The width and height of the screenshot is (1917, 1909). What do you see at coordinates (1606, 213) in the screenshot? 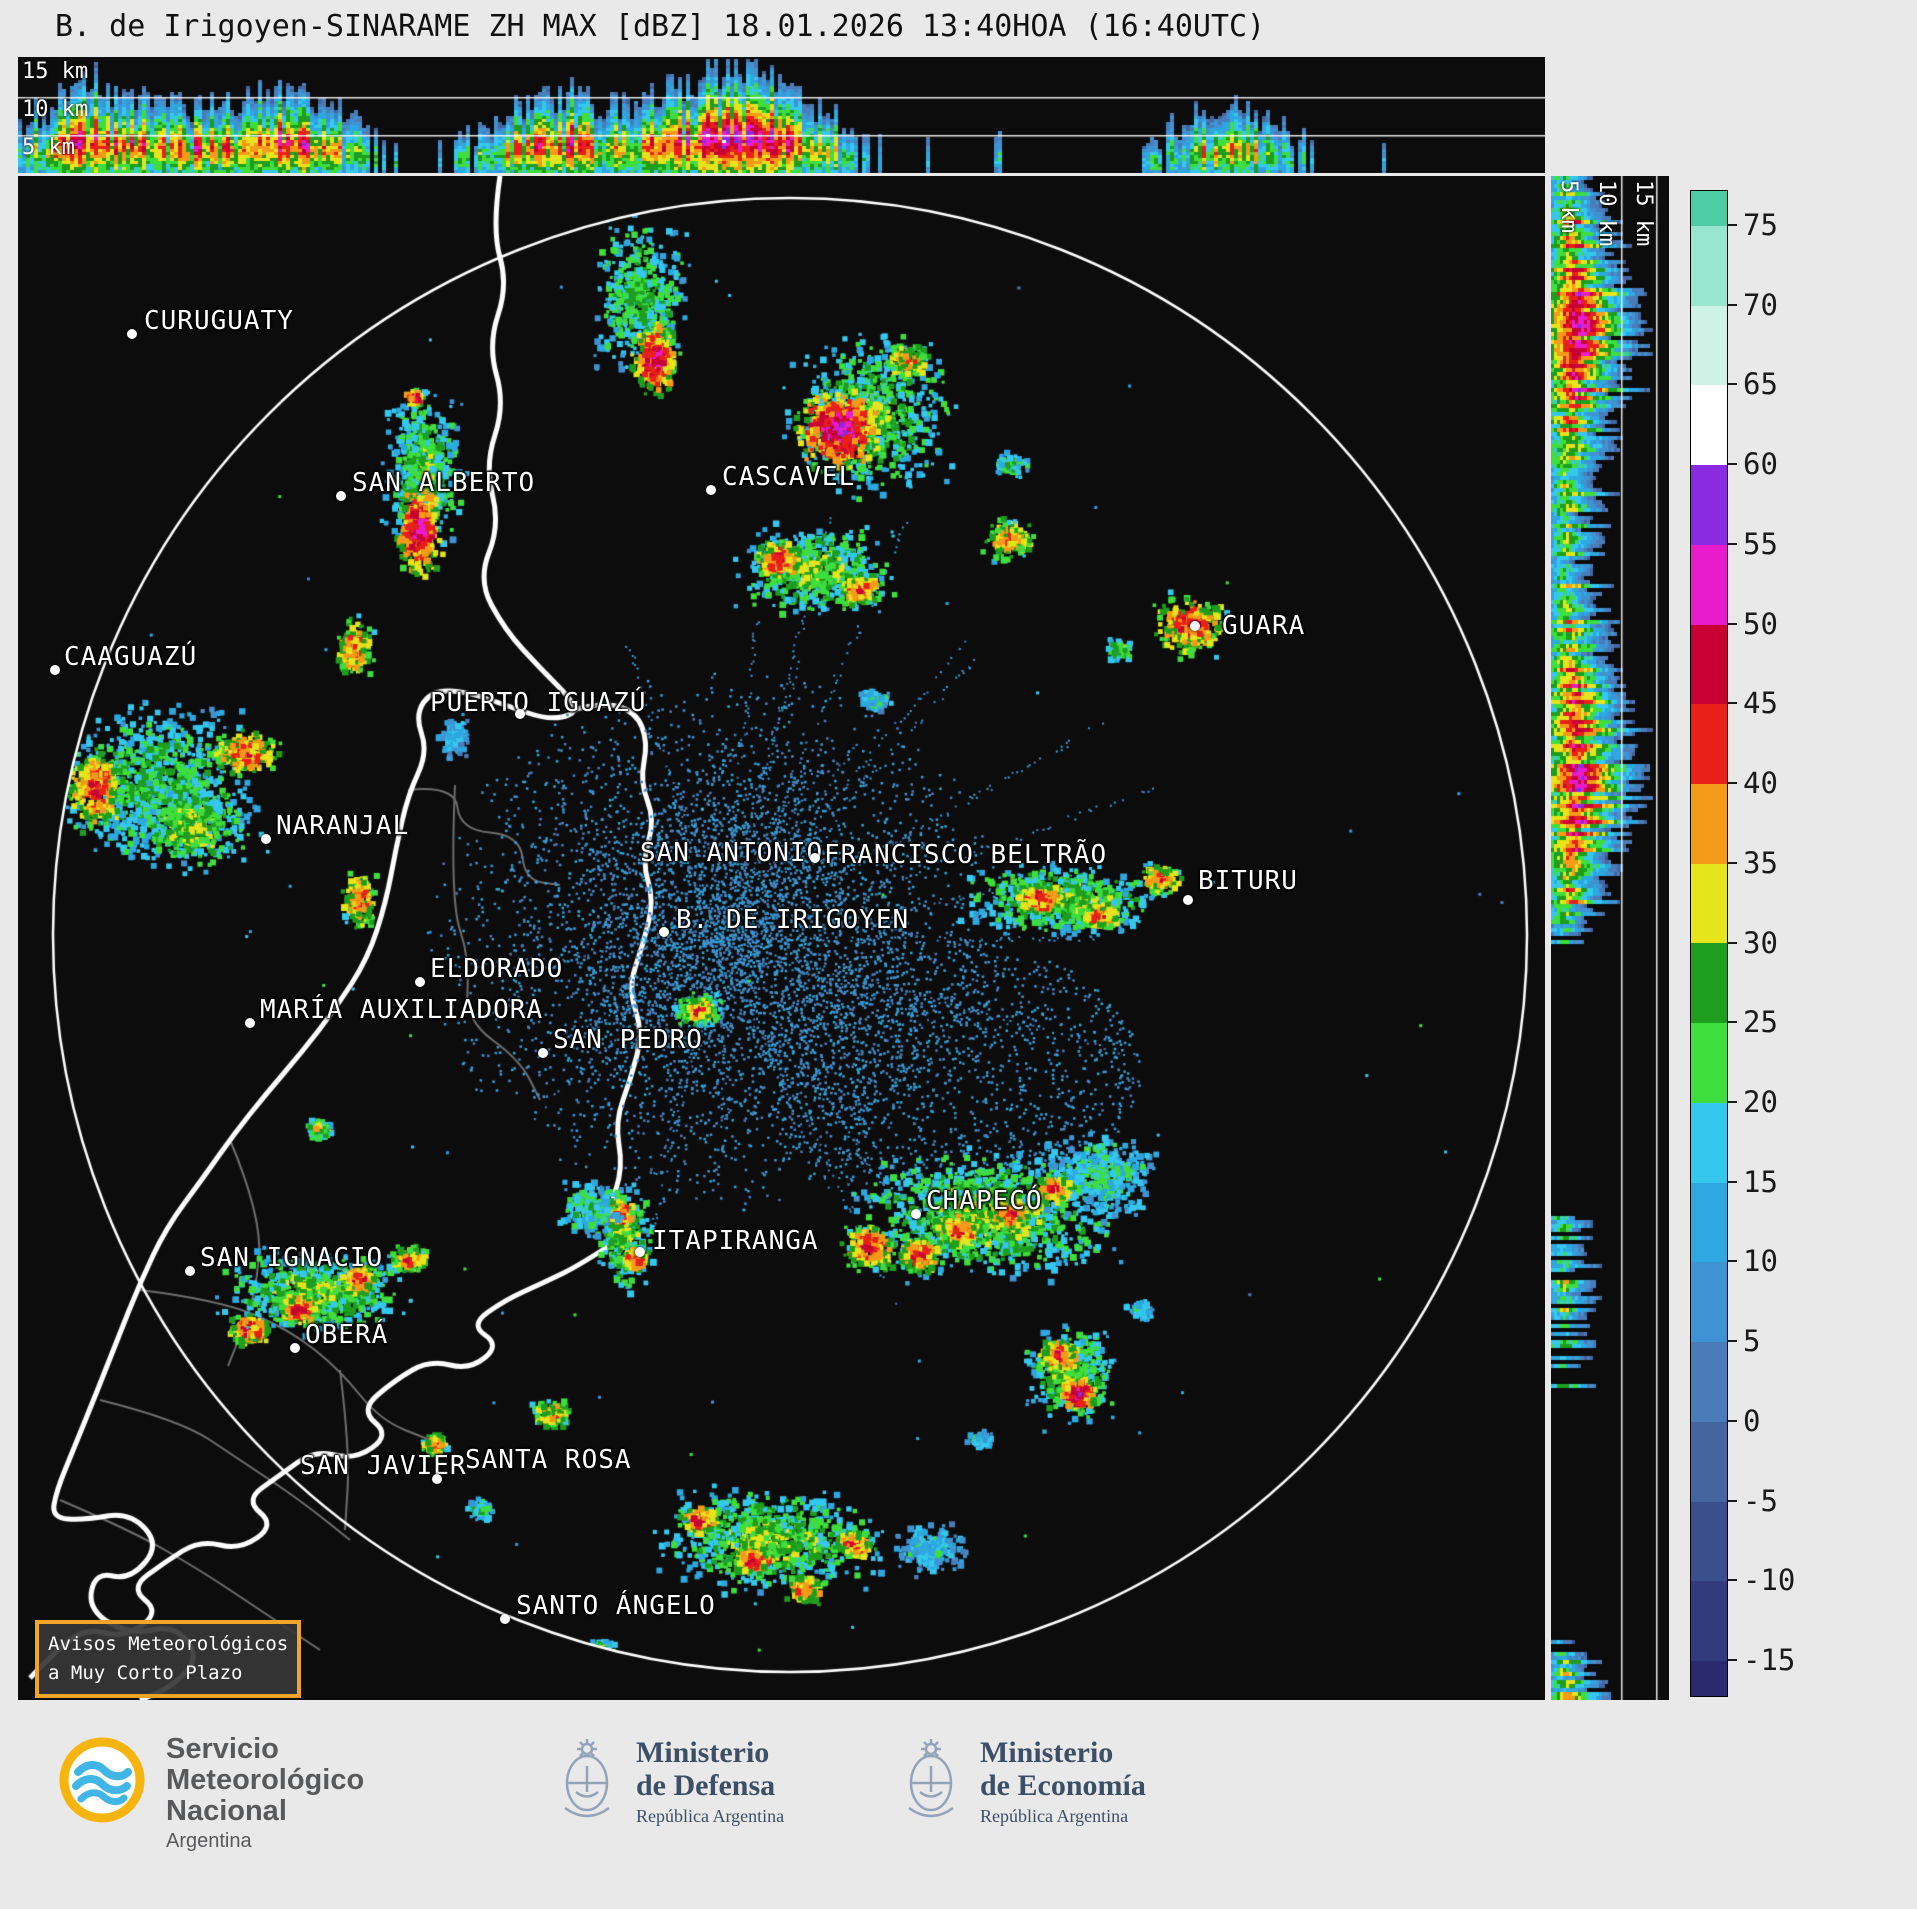
I see `altitude-vlabel-10km: 10 km` at bounding box center [1606, 213].